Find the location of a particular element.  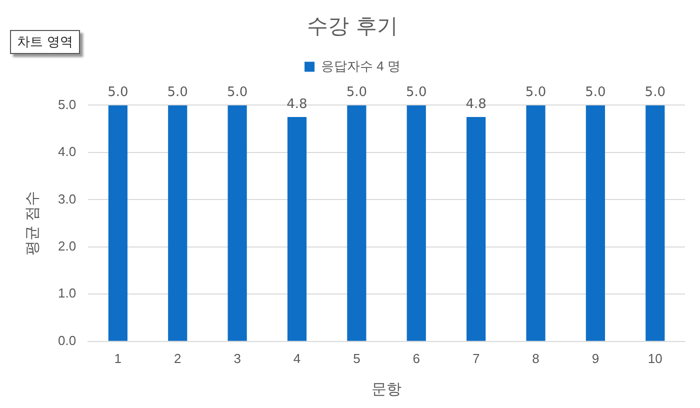

x-tick-label: 5 is located at coordinates (356, 358).